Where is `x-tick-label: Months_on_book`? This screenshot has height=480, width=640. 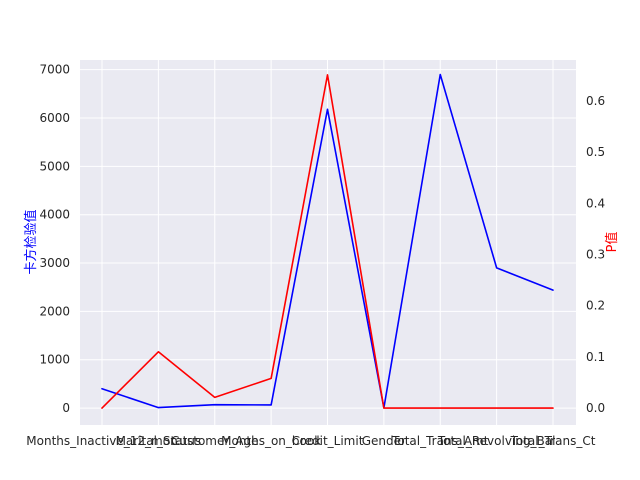 x-tick-label: Months_on_book is located at coordinates (271, 441).